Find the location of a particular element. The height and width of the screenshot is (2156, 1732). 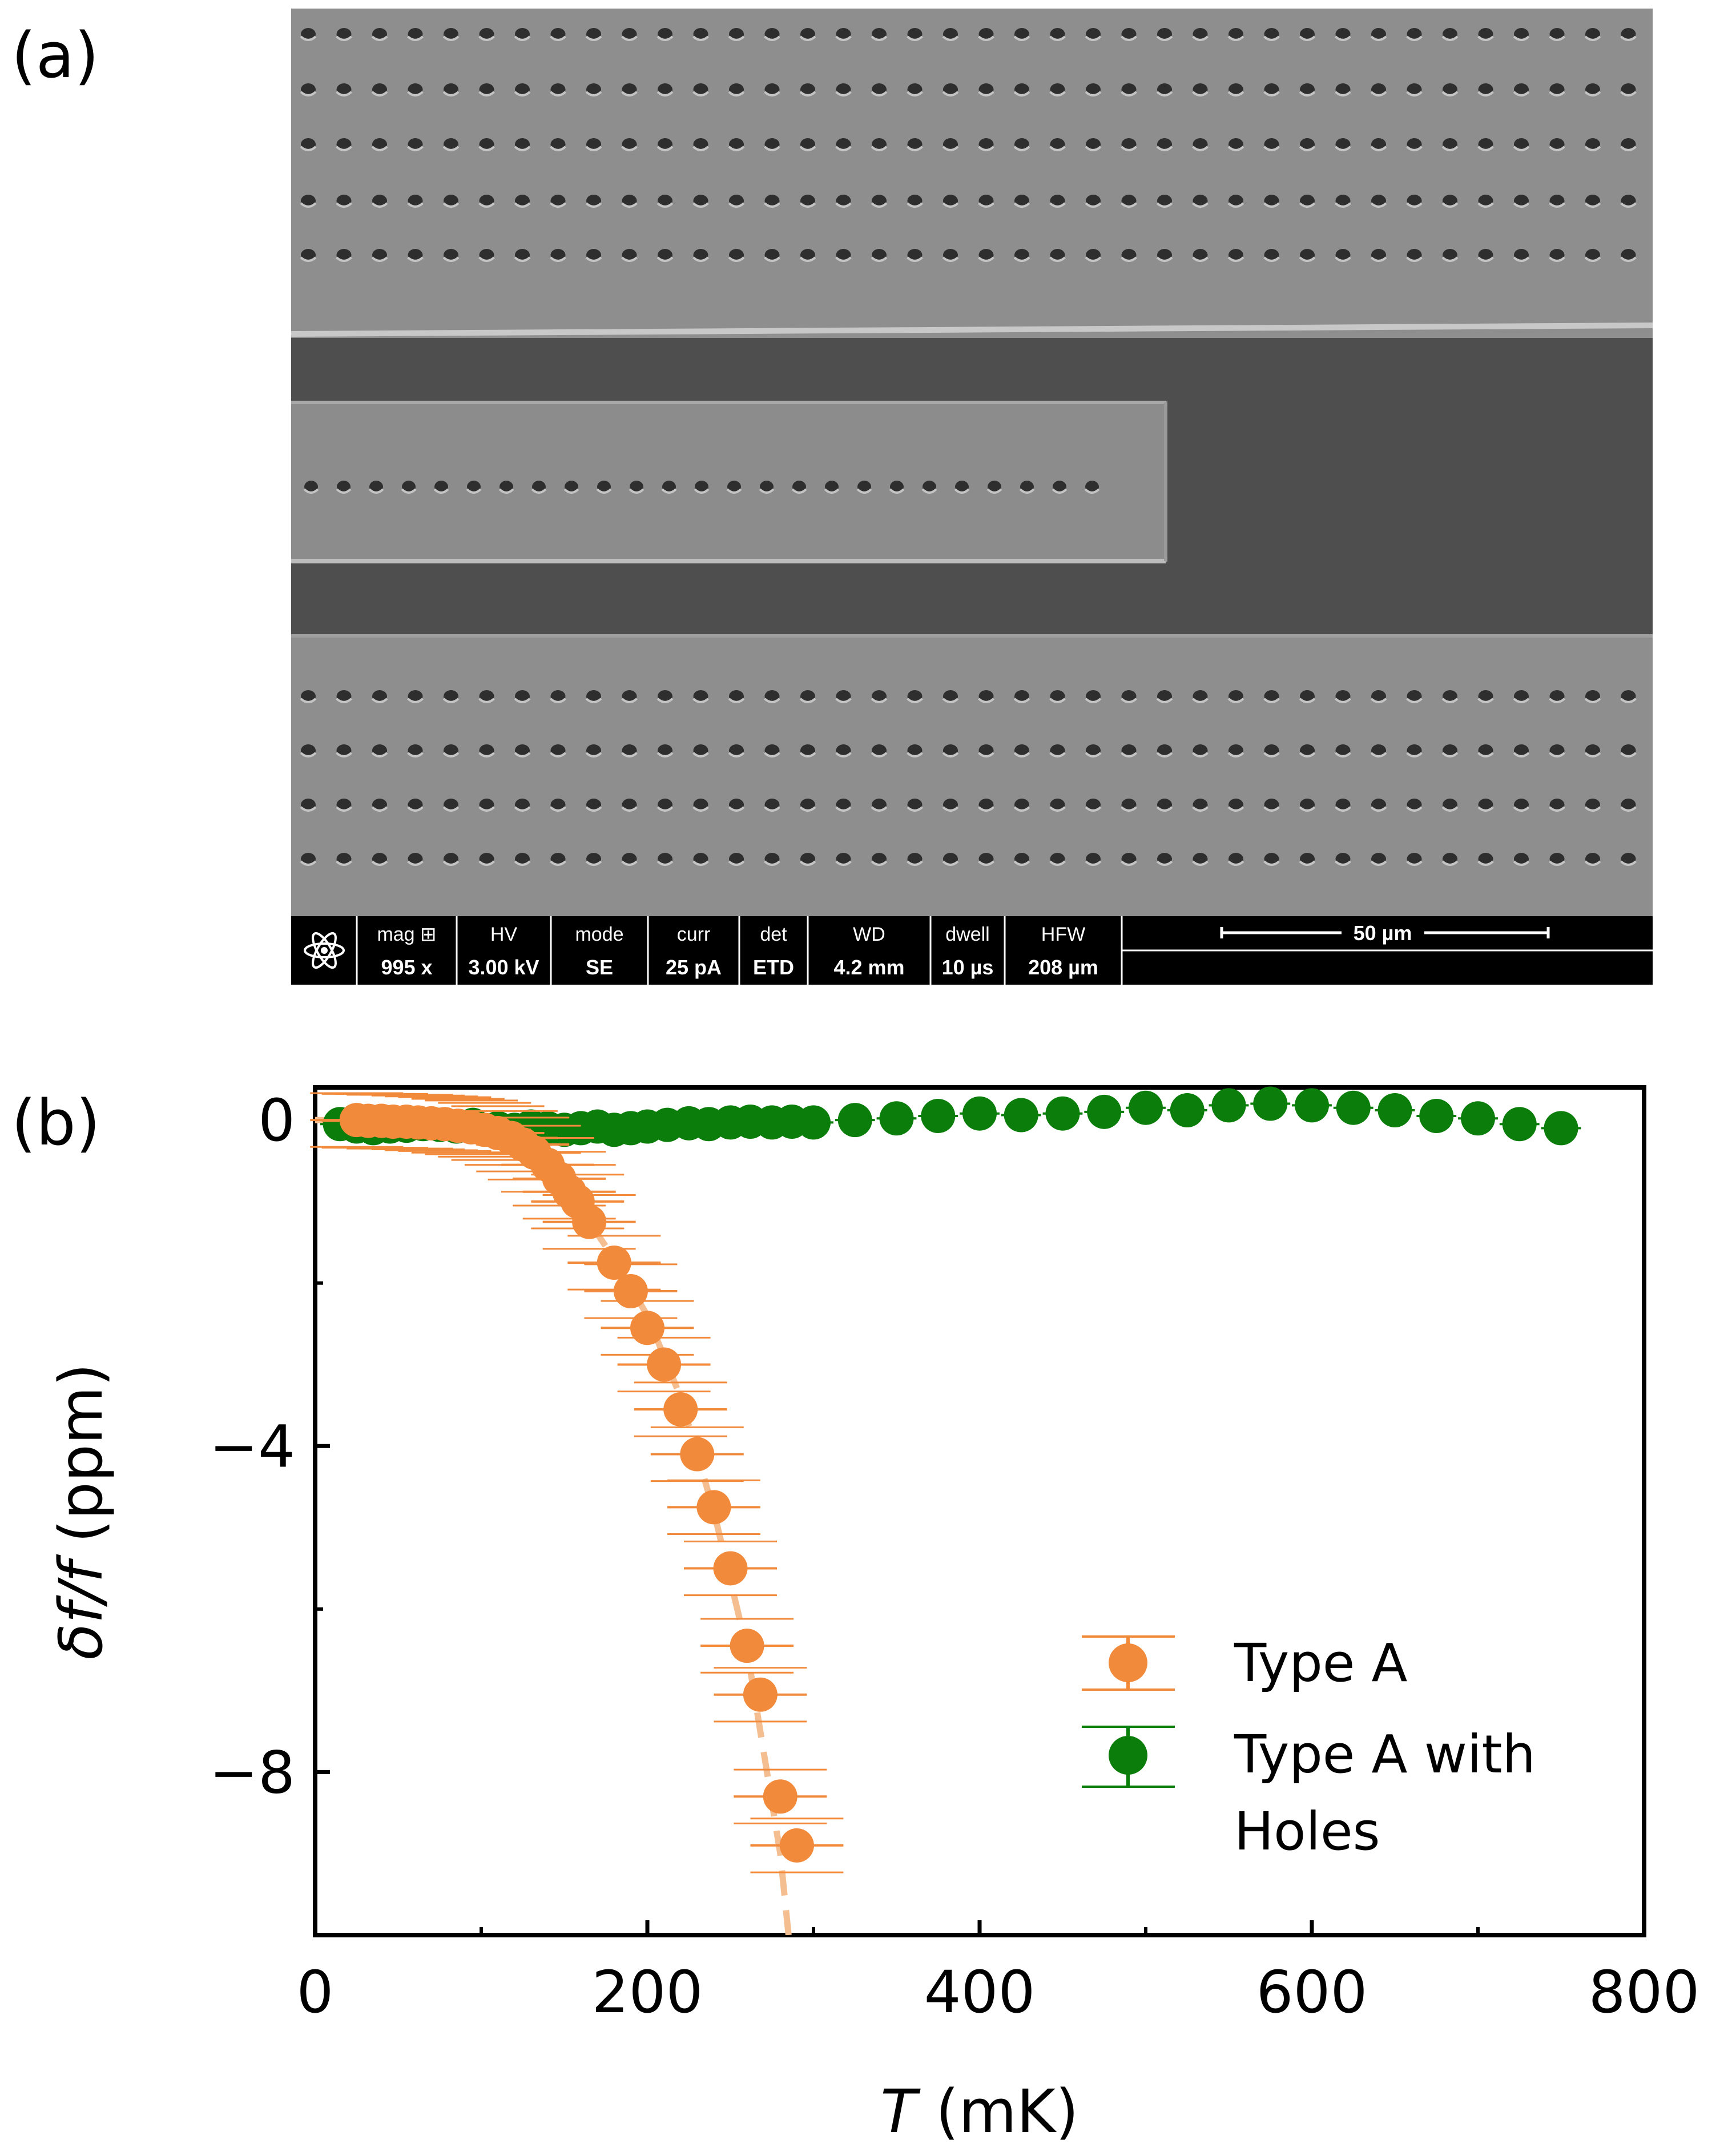

fit-curve-type-a is located at coordinates (553, 1526).